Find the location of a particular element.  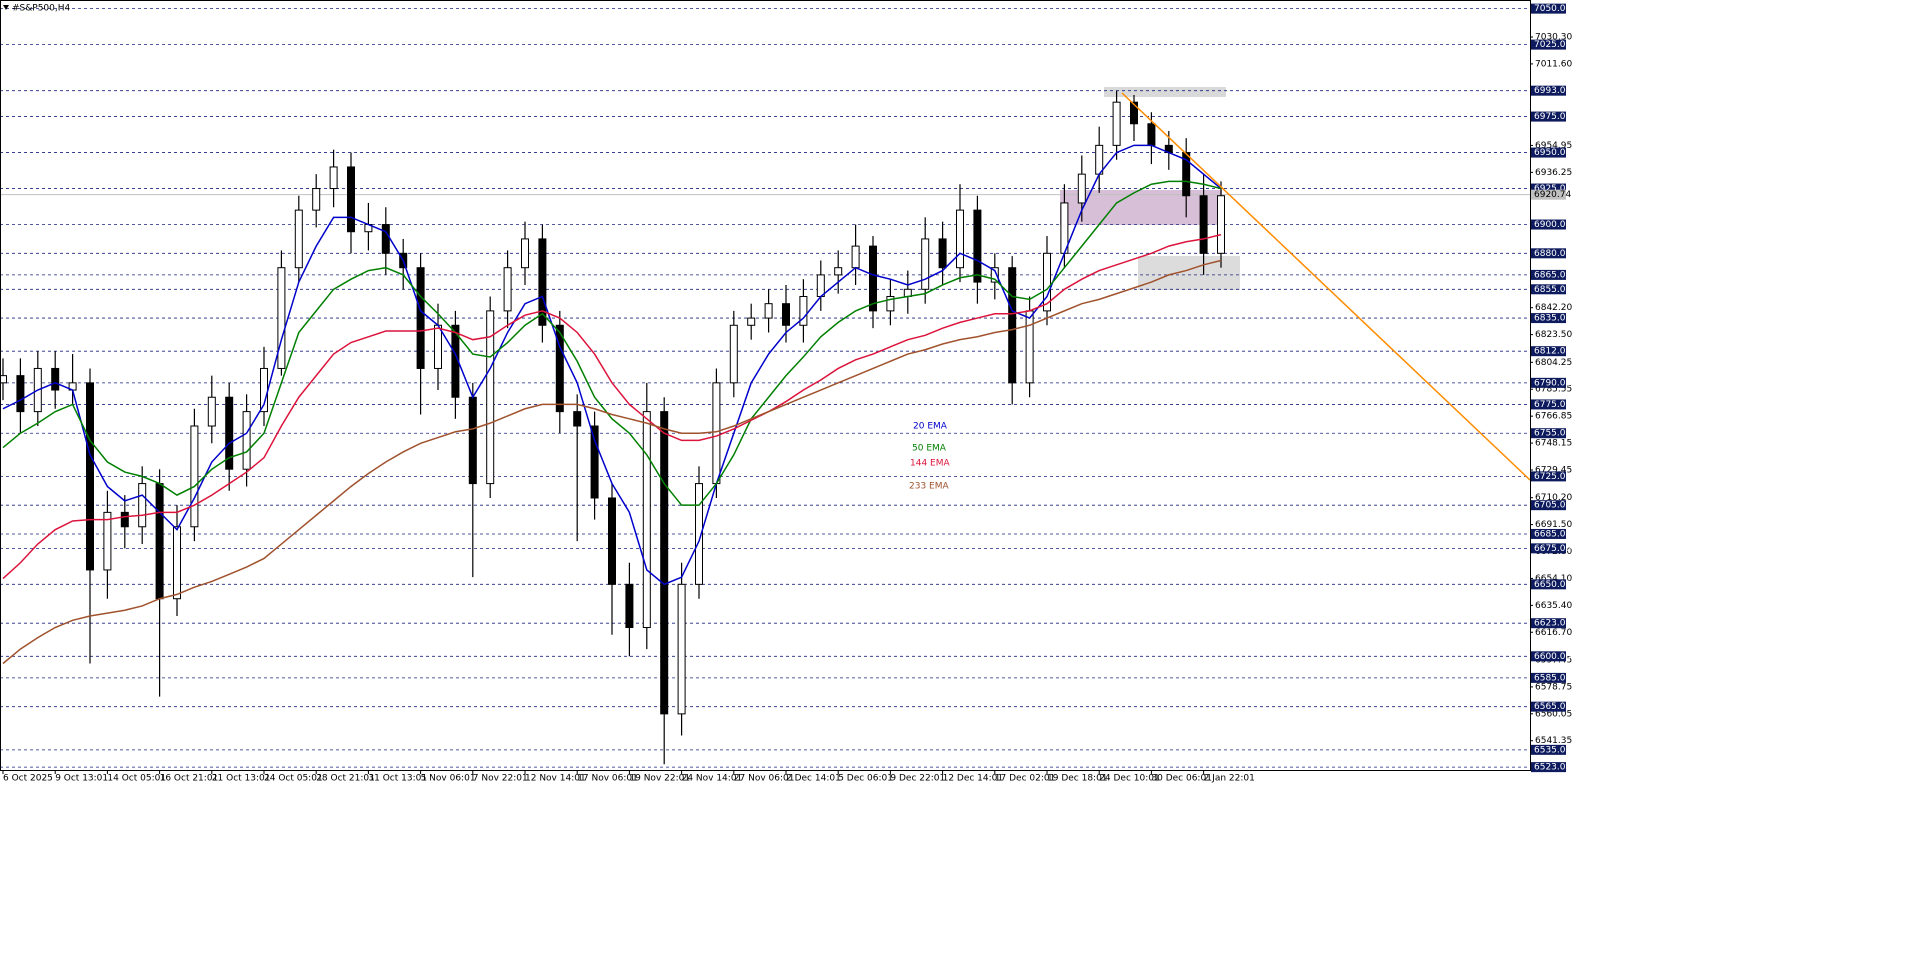

level-label: 6835.00 is located at coordinates (1552, 319).